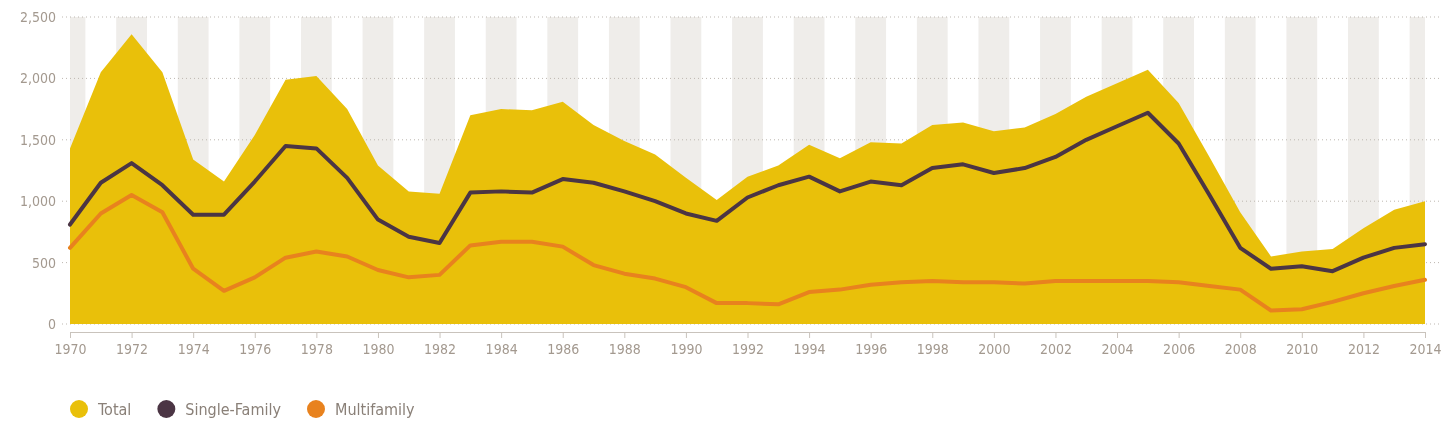 The height and width of the screenshot is (421, 1453). What do you see at coordinates (1117, 348) in the screenshot?
I see `x-tick-label: 2004` at bounding box center [1117, 348].